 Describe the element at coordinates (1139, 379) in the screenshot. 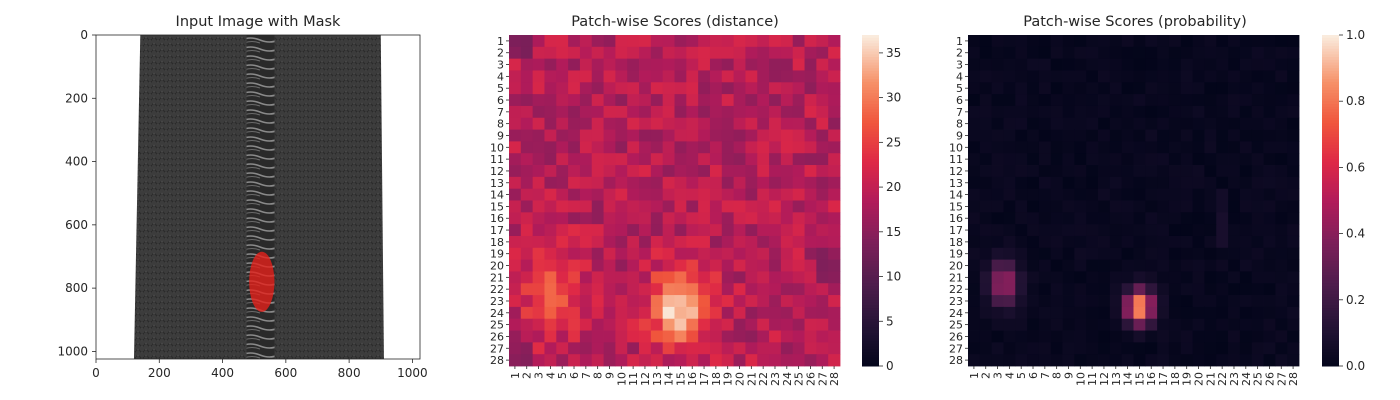

I see `col-label: 15` at that location.